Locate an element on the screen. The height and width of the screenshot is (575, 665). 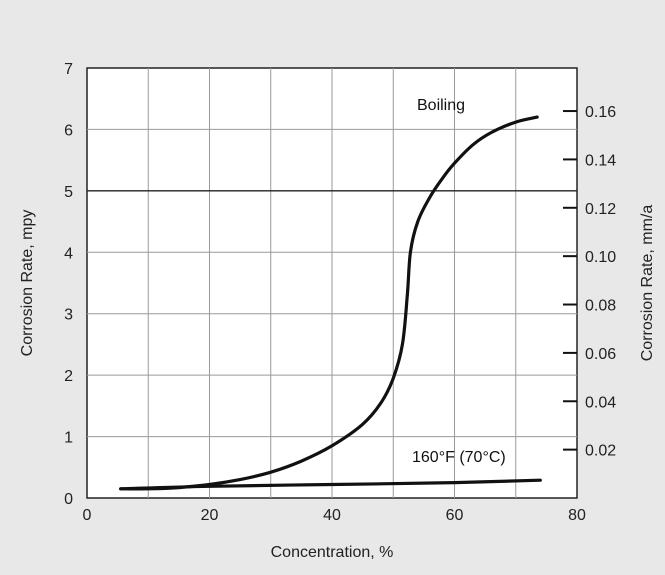
x-tick-label: 40 is located at coordinates (332, 515).